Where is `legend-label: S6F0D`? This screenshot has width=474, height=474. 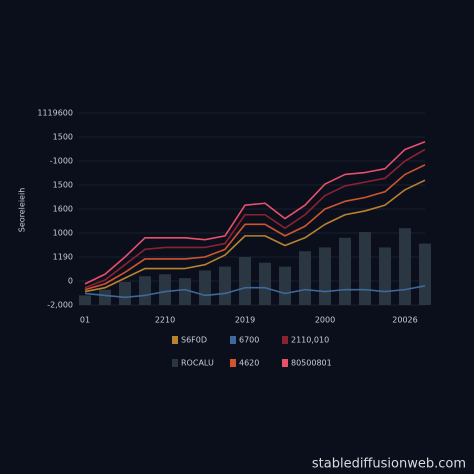 legend-label: S6F0D is located at coordinates (194, 340).